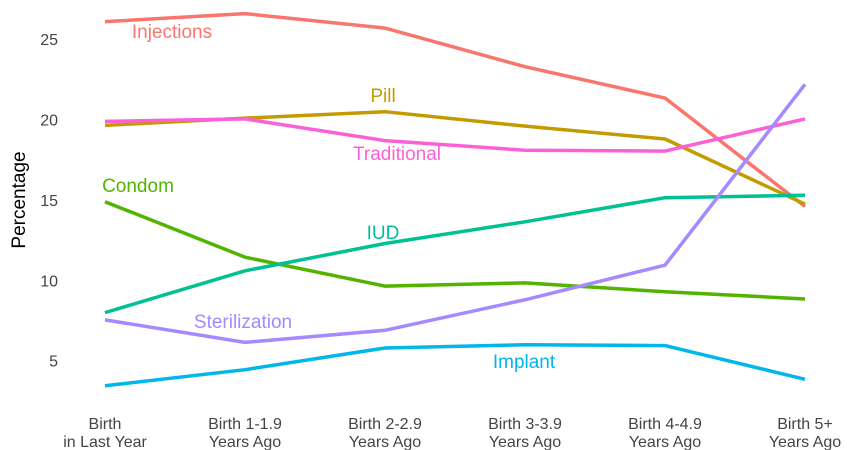 This screenshot has width=847, height=450. I want to click on x-tick-label: Birth 3-3.9 Years Ago, so click(525, 433).